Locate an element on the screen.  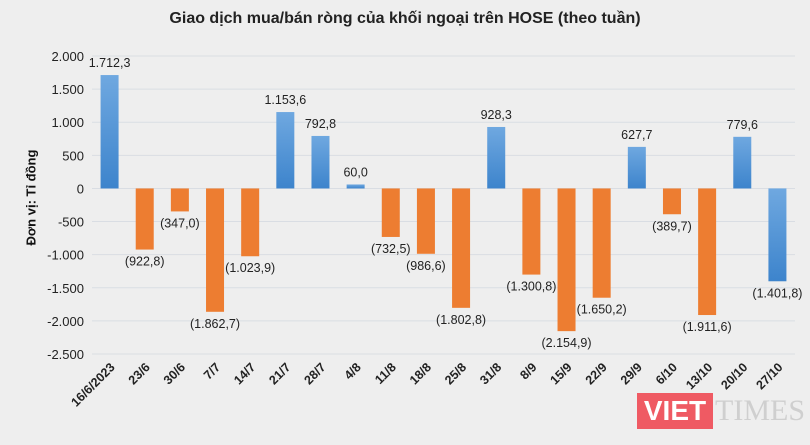
y-tick-label: 1.500 is located at coordinates (67, 89).